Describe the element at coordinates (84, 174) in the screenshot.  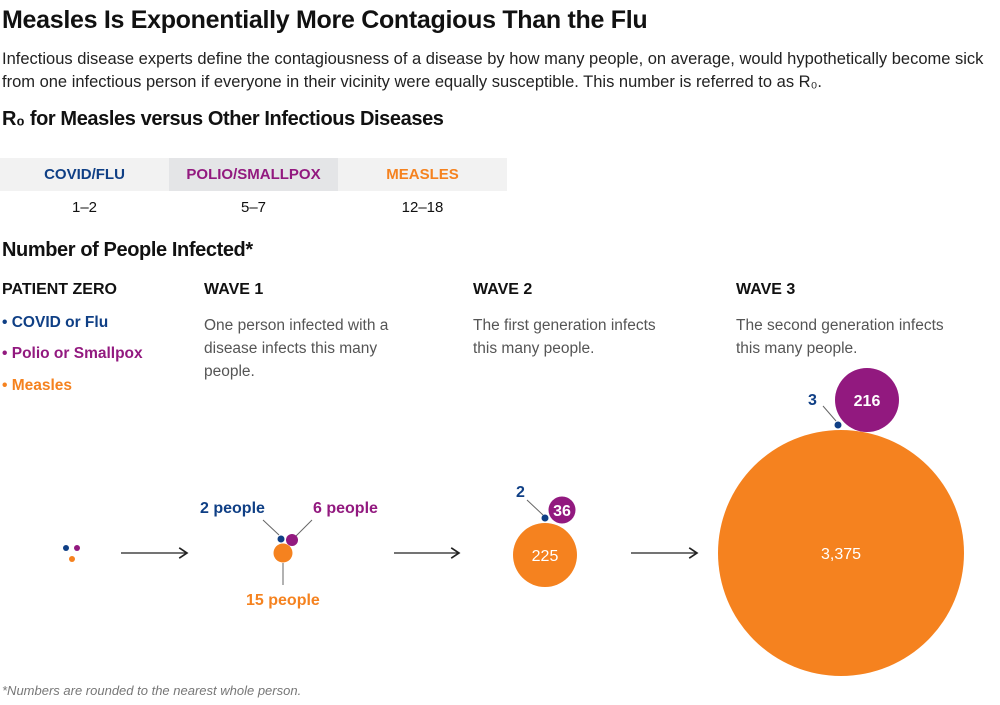
I see `header-covid: COVID/FLU` at that location.